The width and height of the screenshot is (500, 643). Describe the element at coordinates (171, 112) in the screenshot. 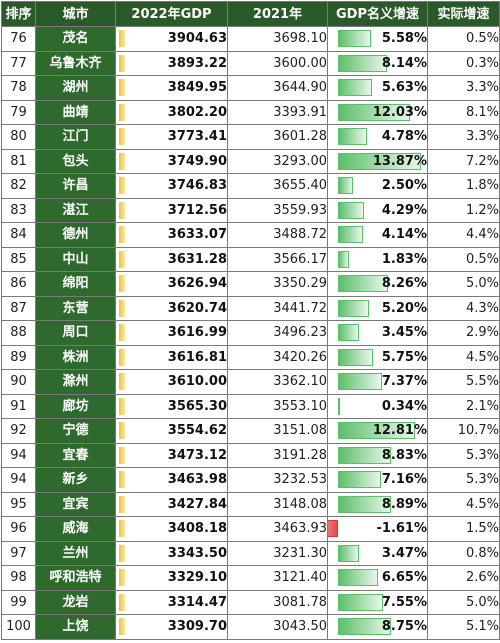

I see `gdp-2022-cell: 3802.20` at that location.